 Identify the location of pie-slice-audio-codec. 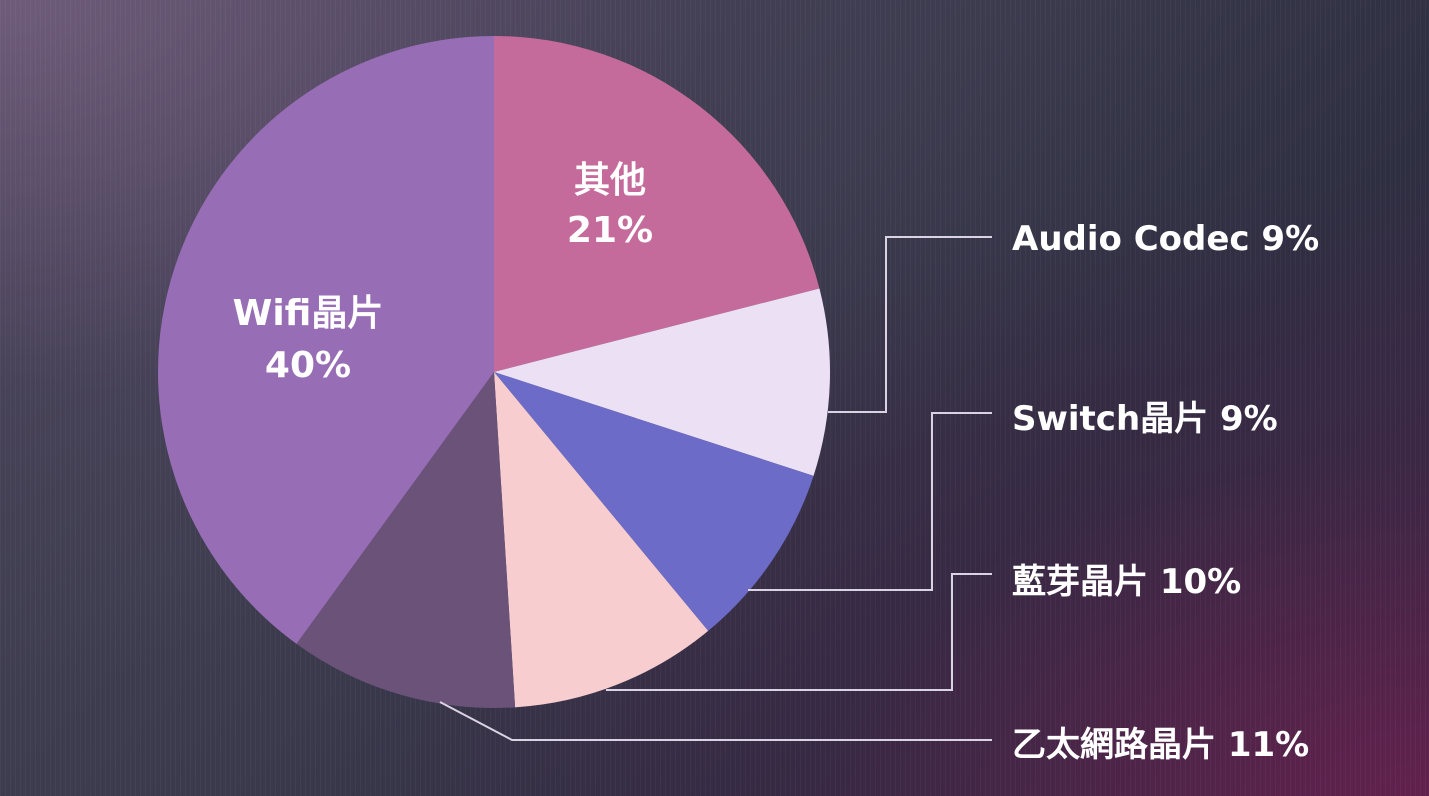
(662, 382).